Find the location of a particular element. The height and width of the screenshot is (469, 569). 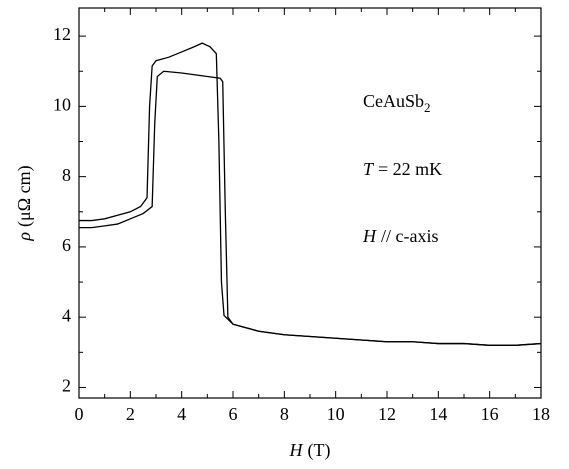

x-tick-label: 2 is located at coordinates (130, 414).